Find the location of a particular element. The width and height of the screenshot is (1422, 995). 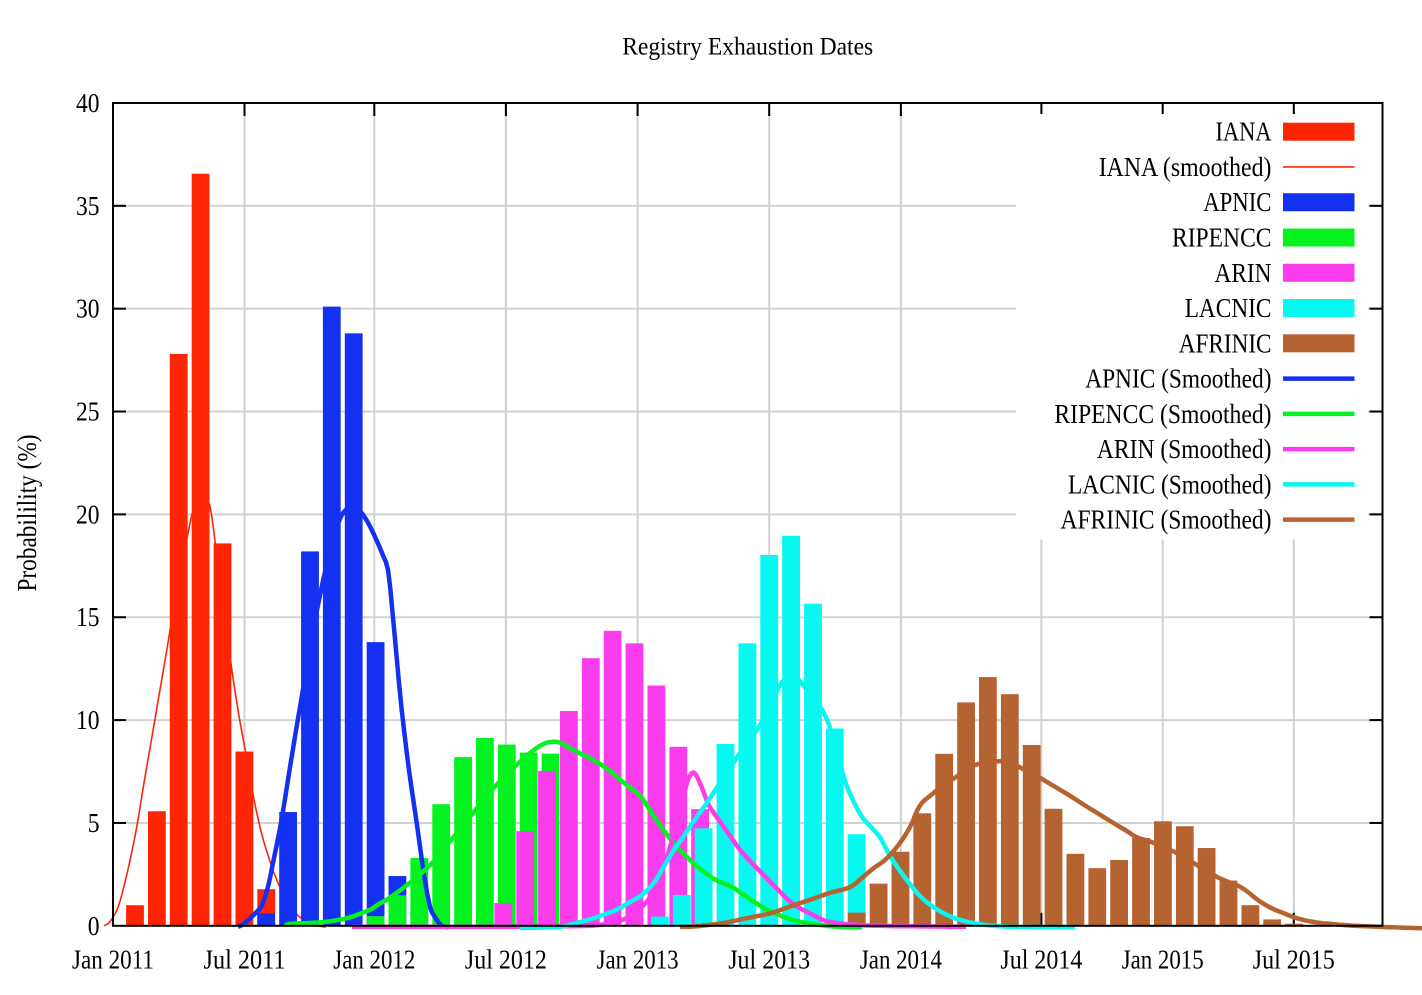

svg-text: AFRINIC is located at coordinates (1225, 343).